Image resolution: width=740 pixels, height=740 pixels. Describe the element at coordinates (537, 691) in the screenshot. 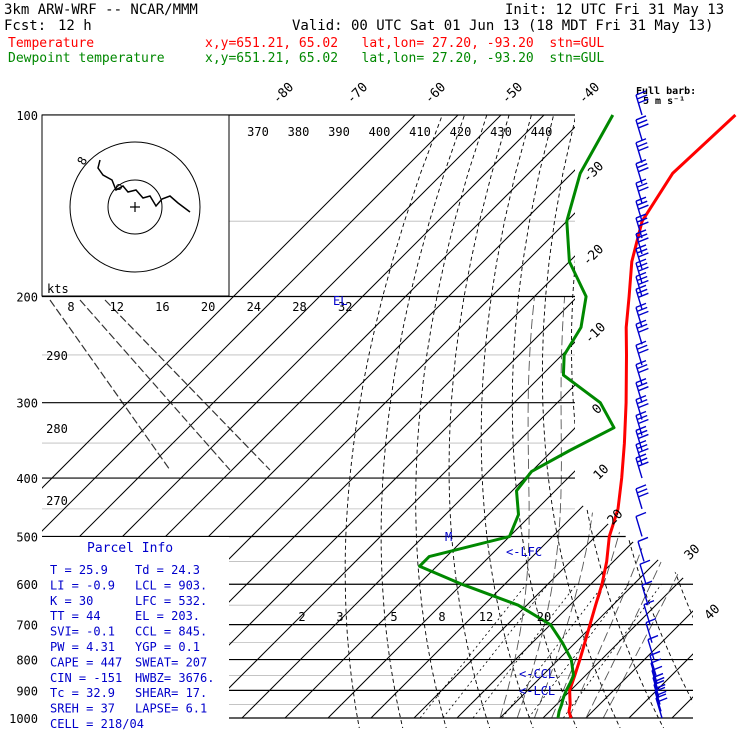

I see `annotation-LCL: <-LCL` at that location.